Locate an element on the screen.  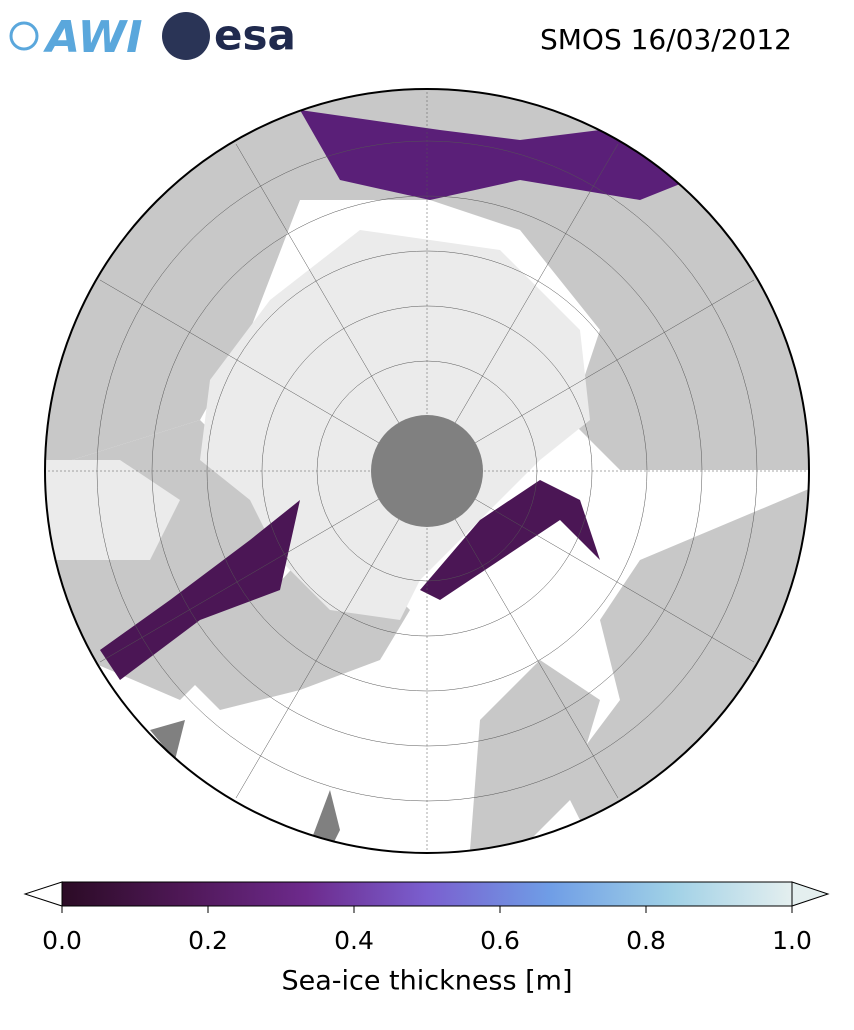
colorbar-under is located at coordinates (43, 894).